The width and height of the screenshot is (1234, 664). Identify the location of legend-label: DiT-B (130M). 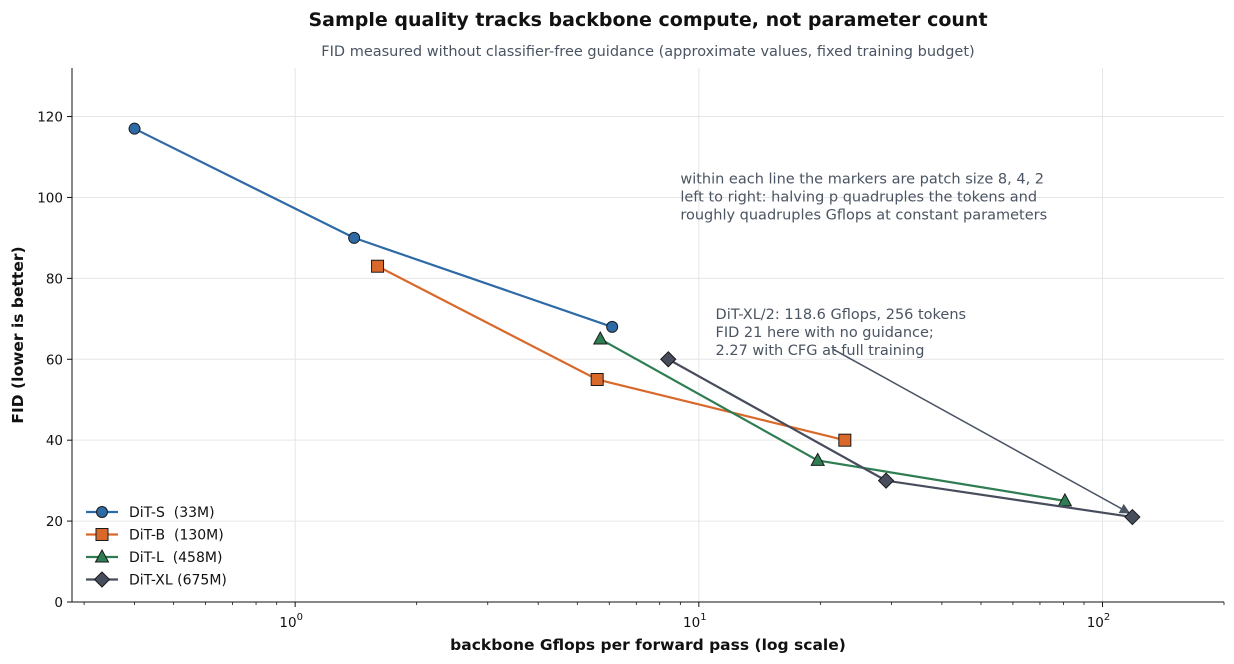
(176, 536).